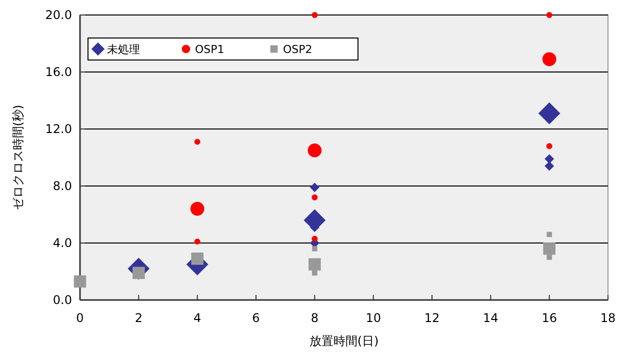  I want to click on y-axis-title: ゼロクロス時間(秒), so click(18, 157).